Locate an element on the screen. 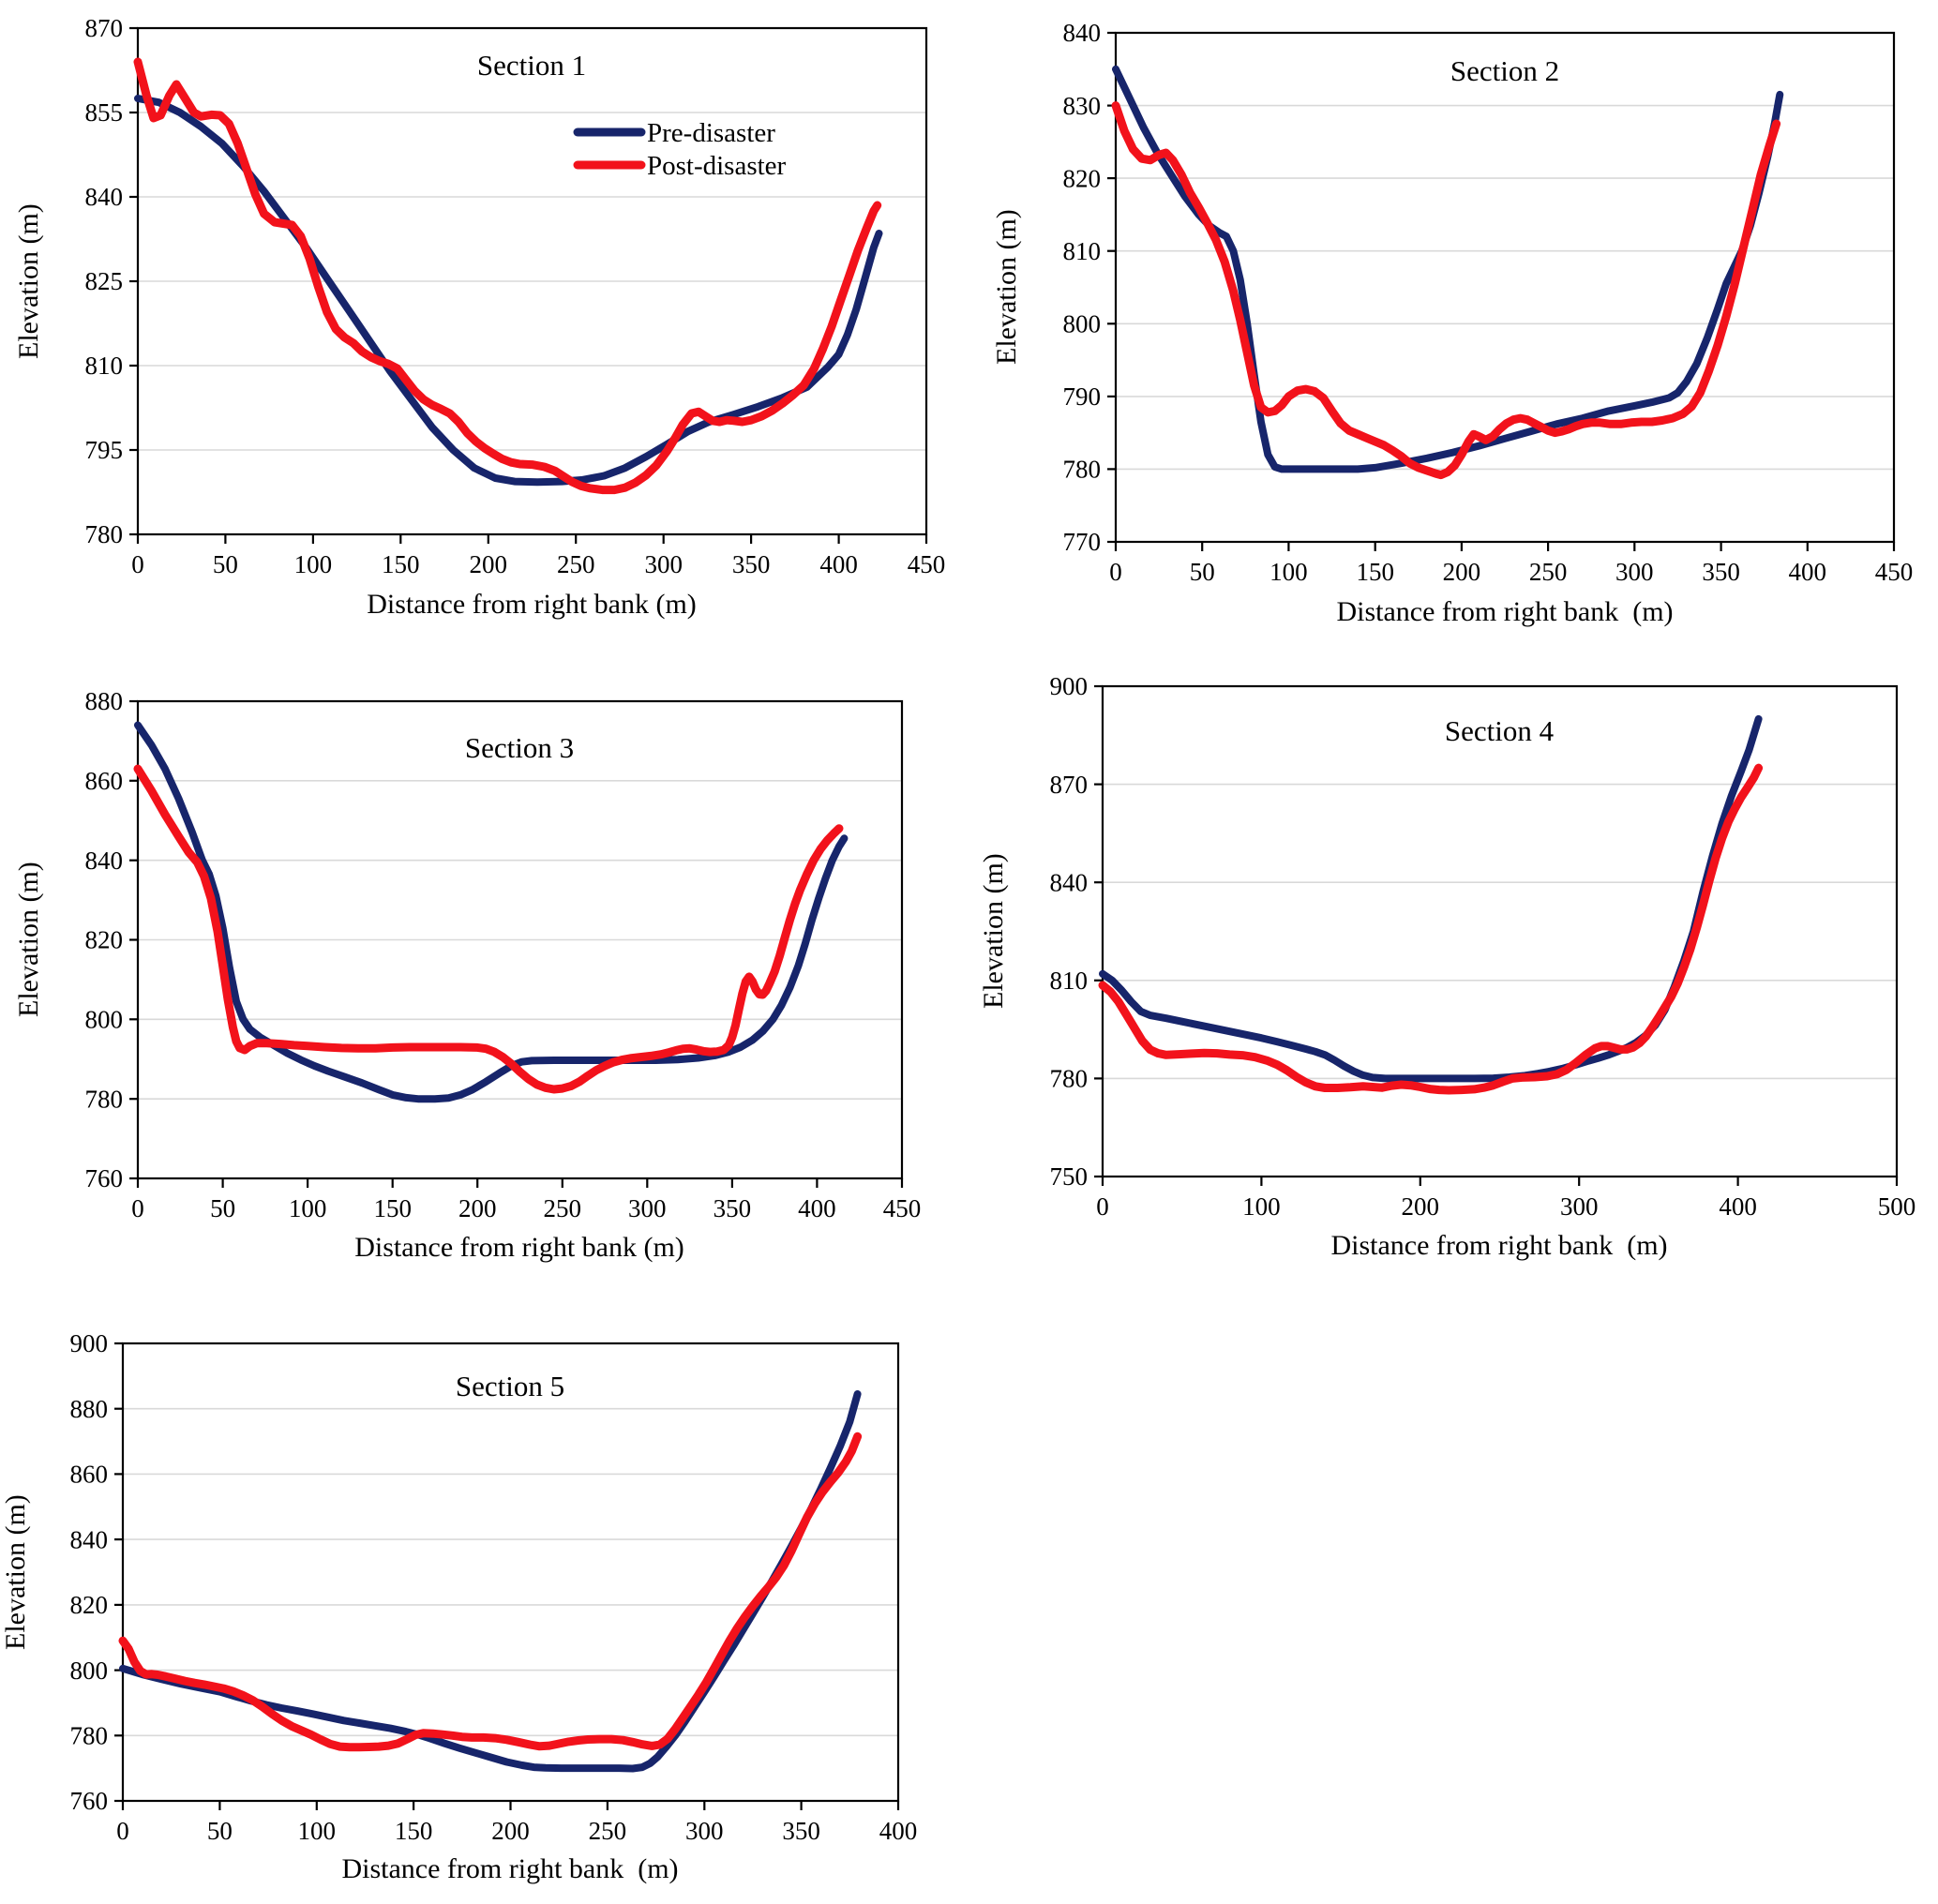 Image resolution: width=1938 pixels, height=1904 pixels. legend-label-post-disaster: Post-disaster is located at coordinates (717, 166).